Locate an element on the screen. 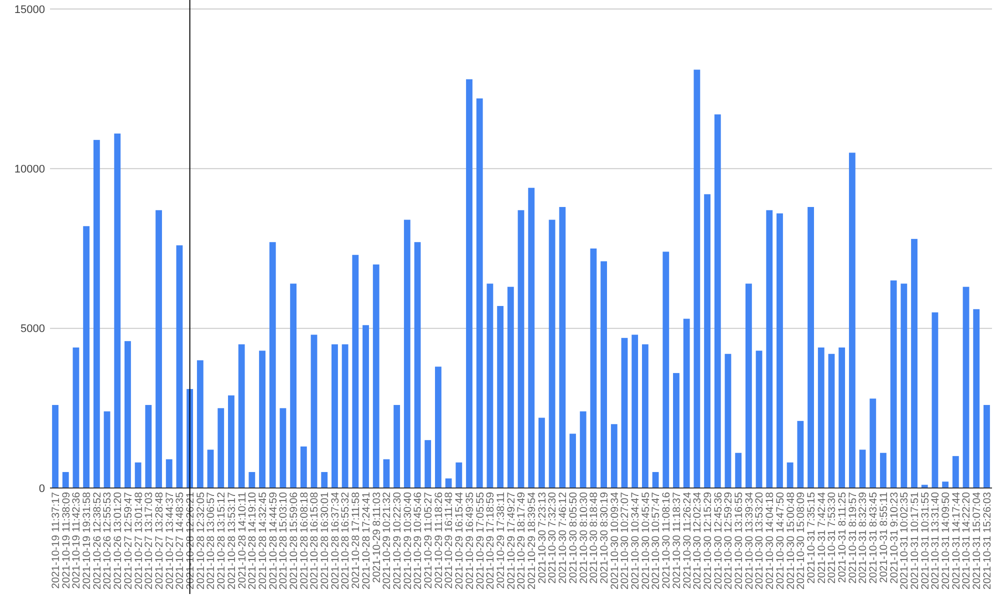 Image resolution: width=1000 pixels, height=596 pixels. x-tick-label: 2021-10-29 18:39:54 is located at coordinates (532, 541).